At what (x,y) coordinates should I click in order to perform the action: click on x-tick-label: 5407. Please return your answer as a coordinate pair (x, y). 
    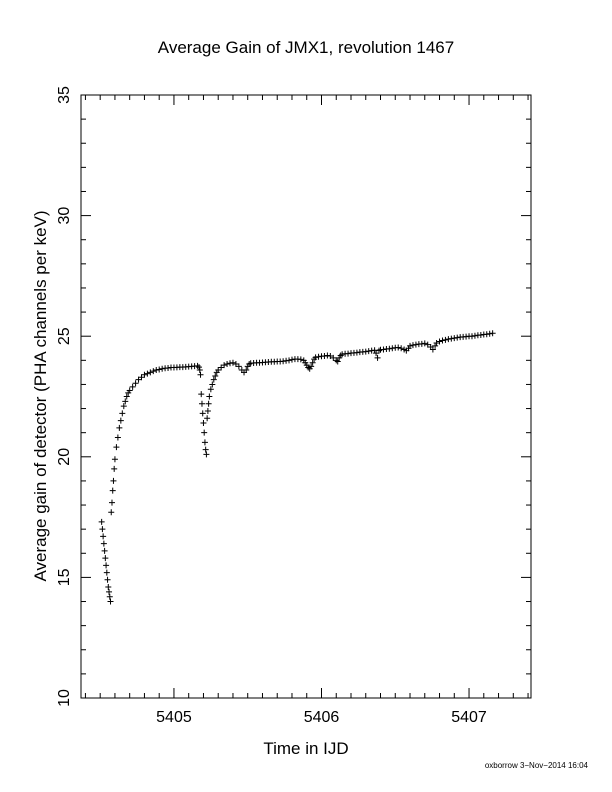
    Looking at the image, I should click on (469, 717).